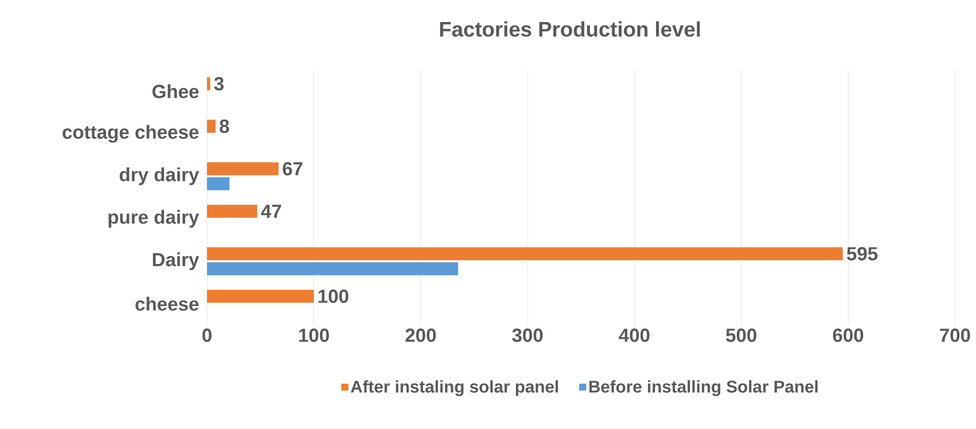 This screenshot has height=429, width=976. I want to click on data-label: 100, so click(333, 296).